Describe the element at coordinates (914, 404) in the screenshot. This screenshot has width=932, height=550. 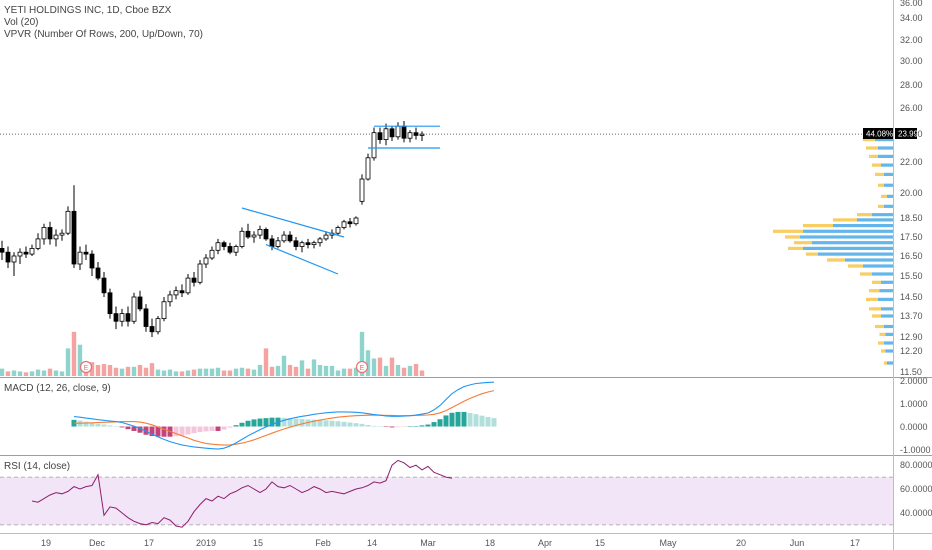
I see `macd-tick-label: 1.0000` at that location.